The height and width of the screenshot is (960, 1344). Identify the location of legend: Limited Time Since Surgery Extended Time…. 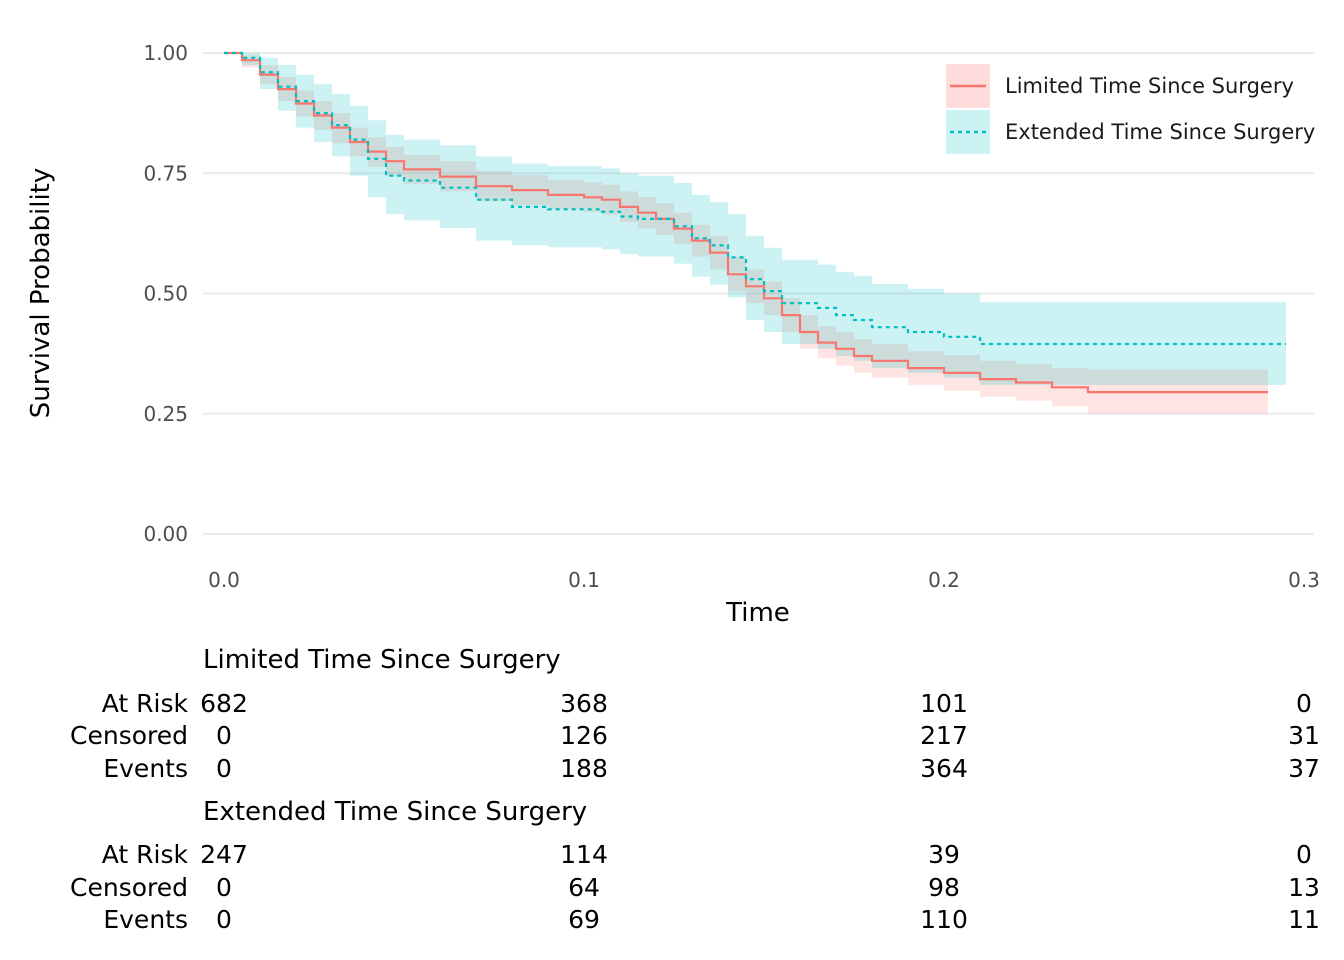
(1130, 109).